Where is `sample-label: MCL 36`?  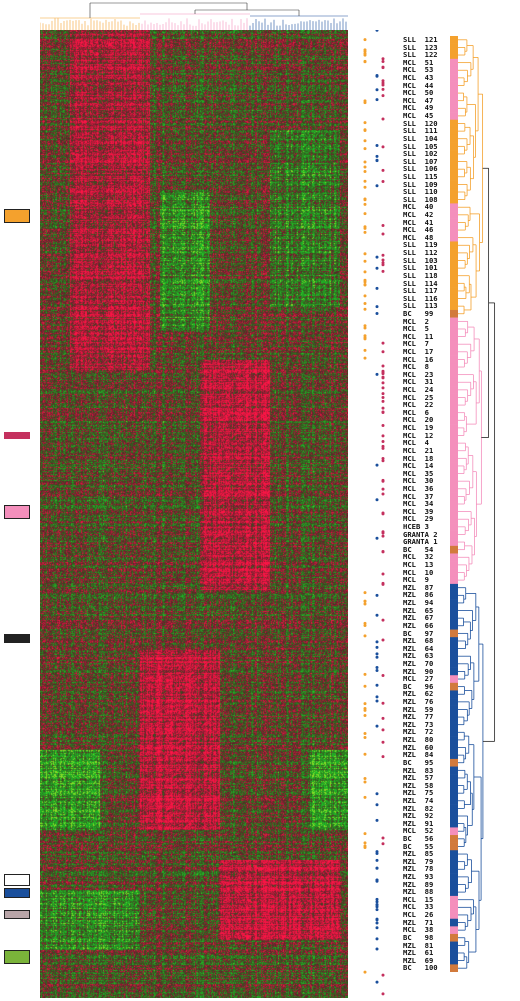 sample-label: MCL 36 is located at coordinates (418, 488).